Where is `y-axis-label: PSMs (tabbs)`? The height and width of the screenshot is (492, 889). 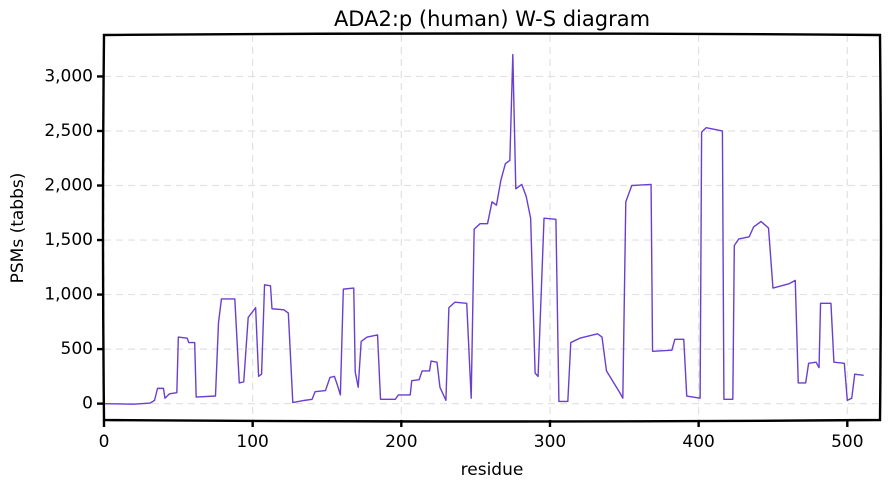 y-axis-label: PSMs (tabbs) is located at coordinates (18, 228).